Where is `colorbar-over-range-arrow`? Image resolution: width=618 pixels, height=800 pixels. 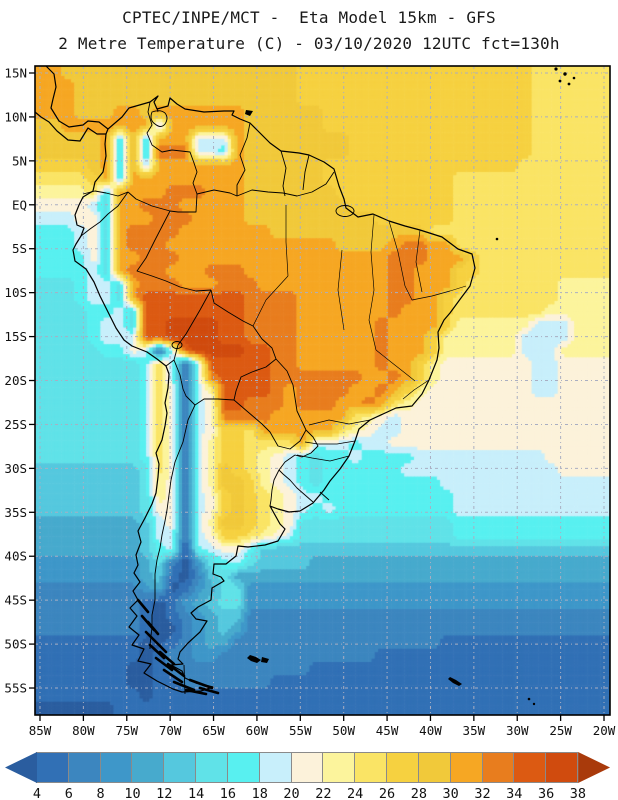
colorbar-over-range-arrow is located at coordinates (594, 767).